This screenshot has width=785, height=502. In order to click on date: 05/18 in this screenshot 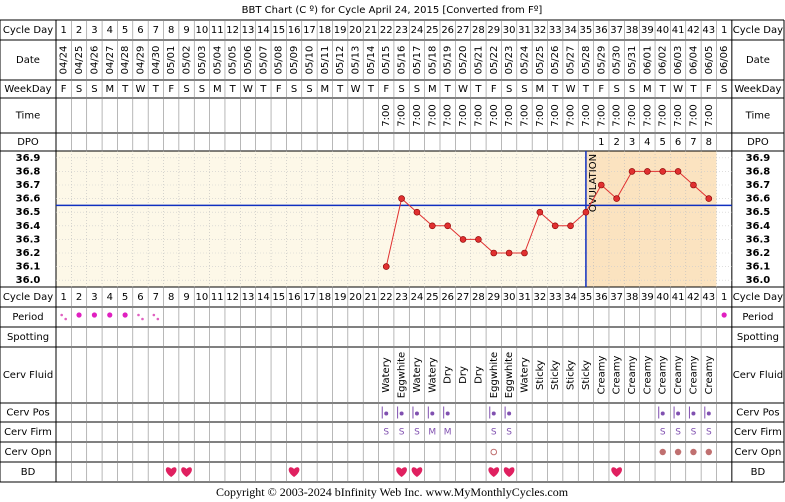, I will do `click(432, 60)`.